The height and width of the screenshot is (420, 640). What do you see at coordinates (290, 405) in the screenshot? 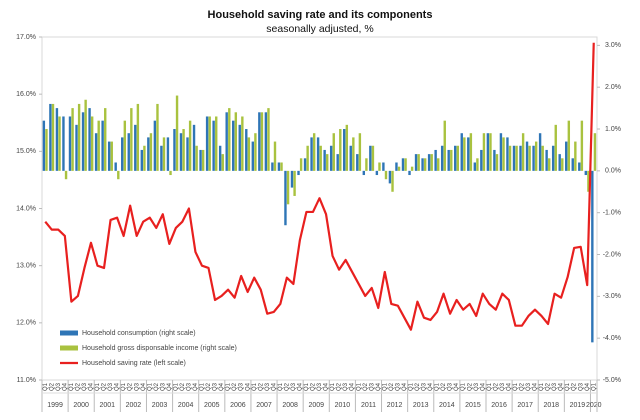
I see `year-label: 2008` at bounding box center [290, 405].